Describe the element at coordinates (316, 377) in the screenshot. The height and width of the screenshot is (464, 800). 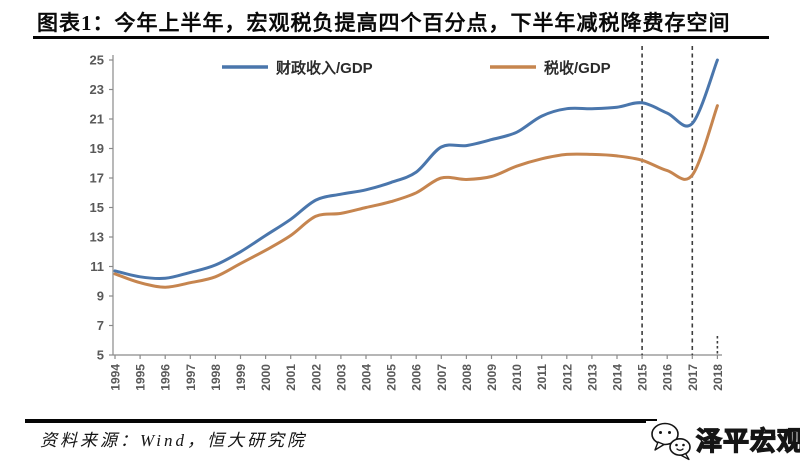
I see `x-tick-label: 2002` at that location.